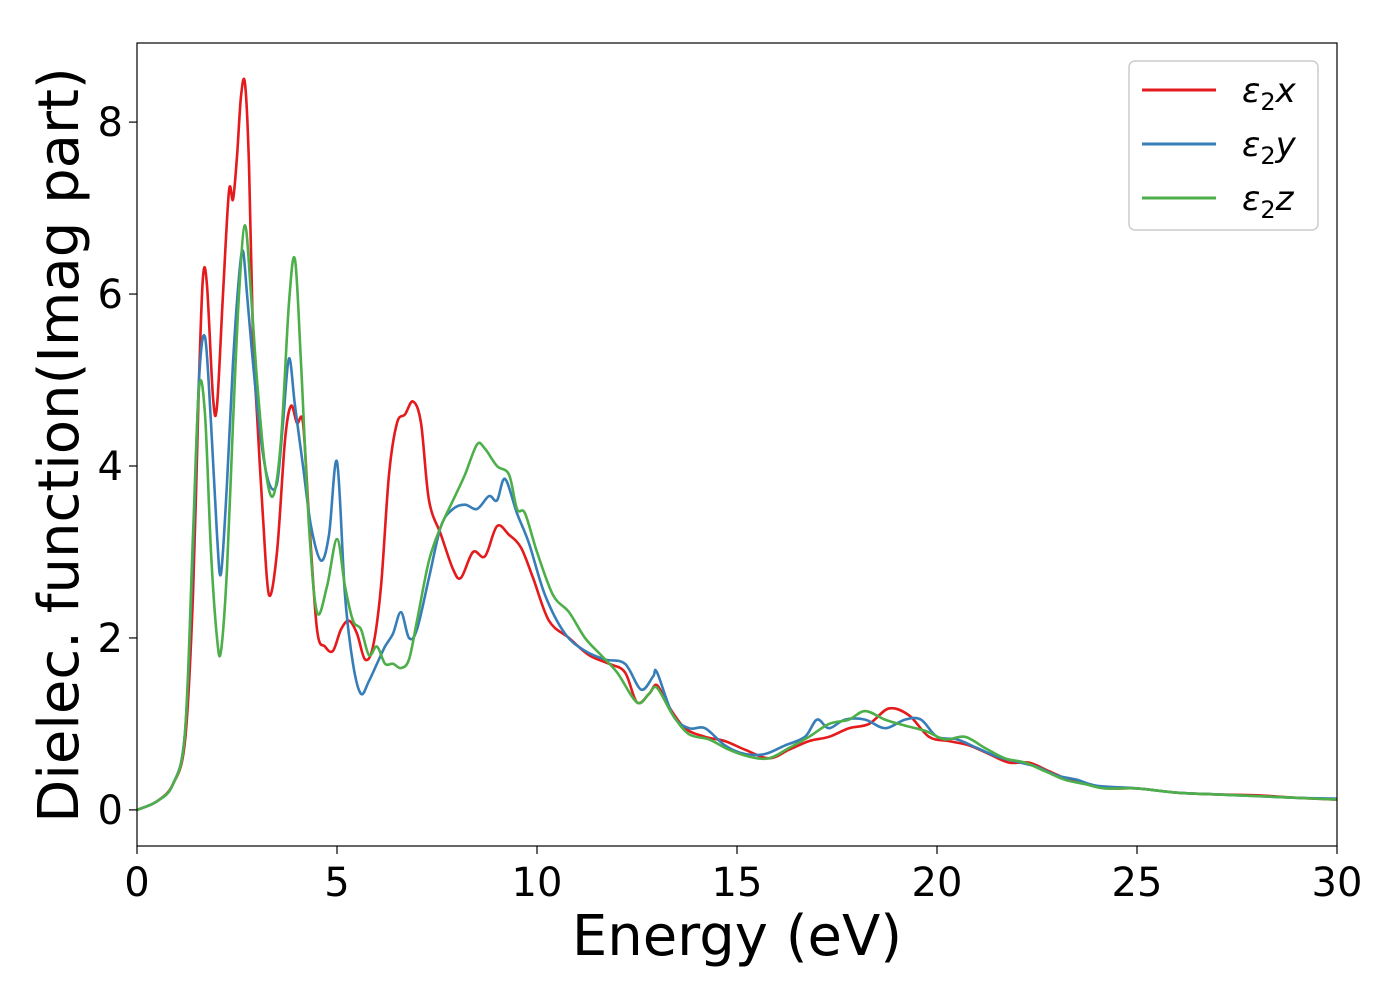  Describe the element at coordinates (110, 123) in the screenshot. I see `y-tick-label: 8` at that location.